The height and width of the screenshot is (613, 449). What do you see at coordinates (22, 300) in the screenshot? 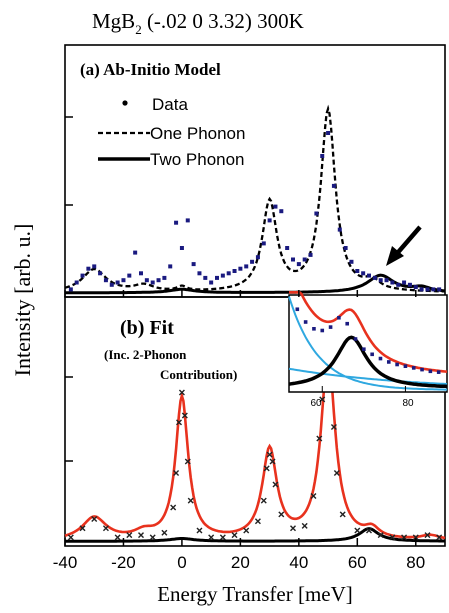
I see `y-axis-label: Intensity [arb. u.]` at bounding box center [22, 300].